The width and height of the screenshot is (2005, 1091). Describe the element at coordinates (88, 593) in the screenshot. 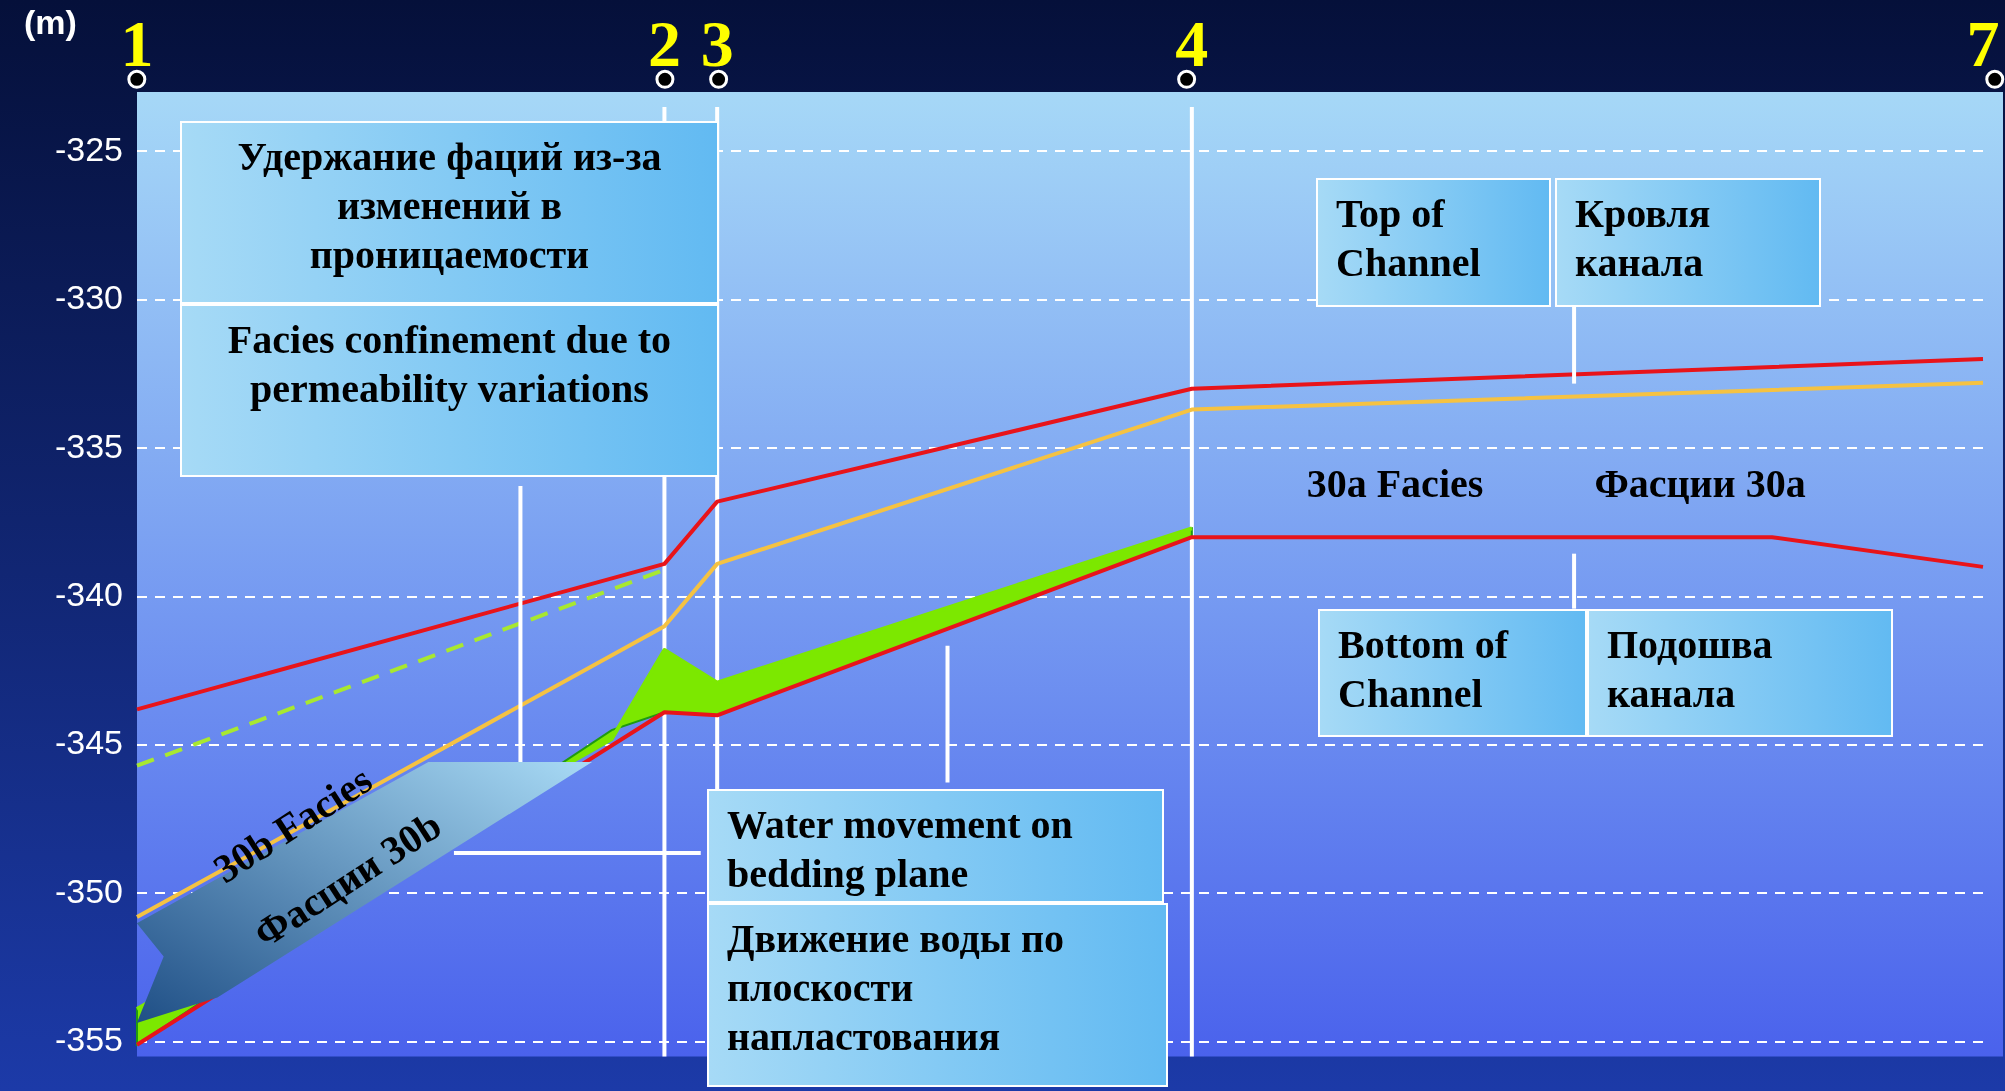

I see `y-tick-label: -340` at that location.